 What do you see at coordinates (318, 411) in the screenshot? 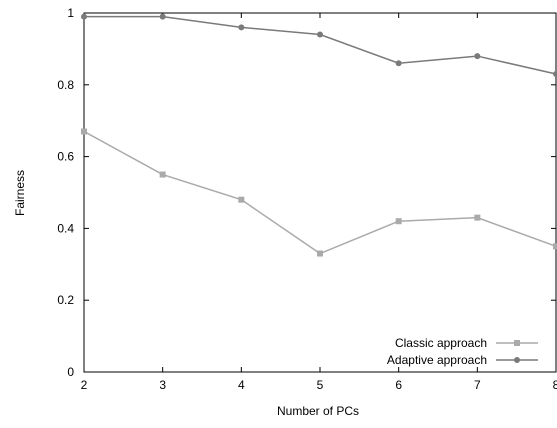
I see `x-axis-title: Number of PCs` at bounding box center [318, 411].